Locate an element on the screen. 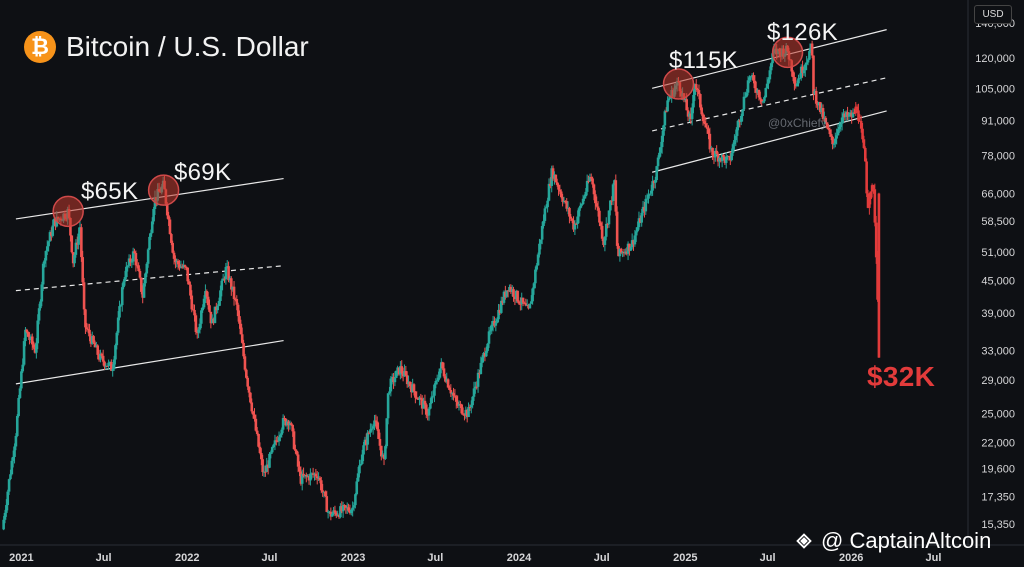 This screenshot has width=1024, height=567. x-tick-label: Jul is located at coordinates (435, 558).